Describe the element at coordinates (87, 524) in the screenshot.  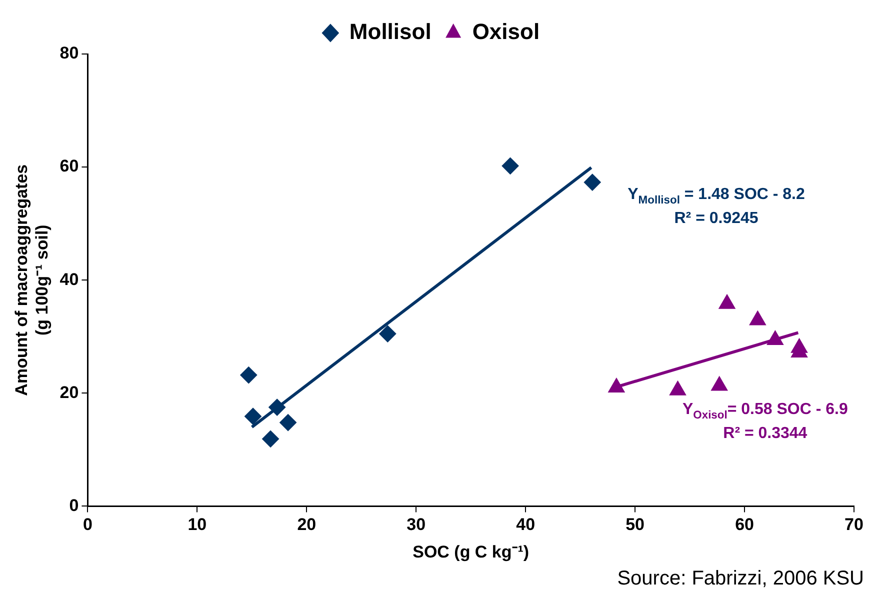
I see `x-tick-label: 0` at that location.